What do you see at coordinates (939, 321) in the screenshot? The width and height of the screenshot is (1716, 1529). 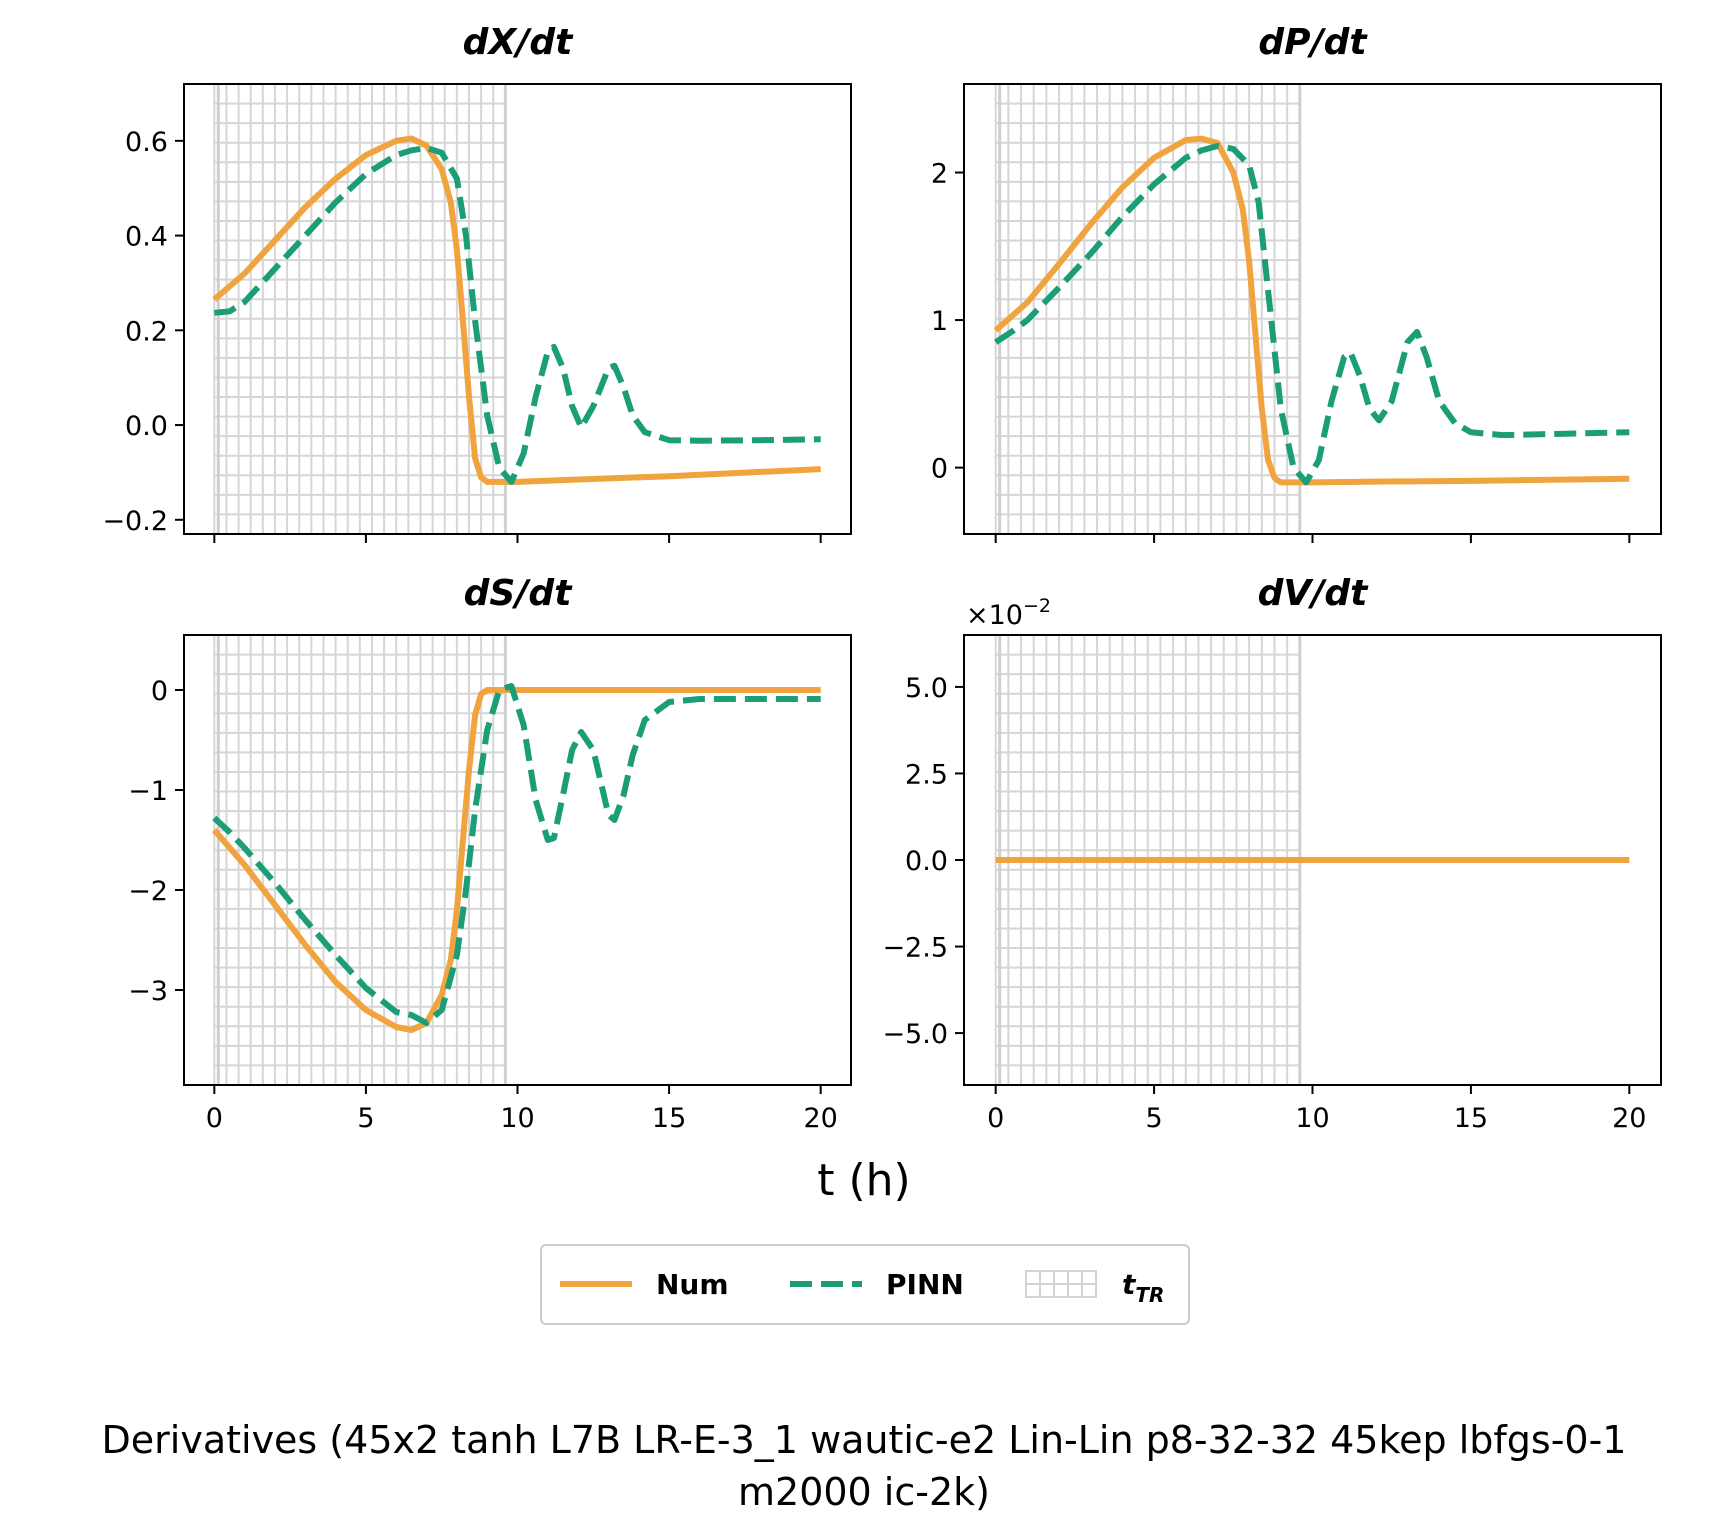 I see `y-tick-label: 1` at bounding box center [939, 321].